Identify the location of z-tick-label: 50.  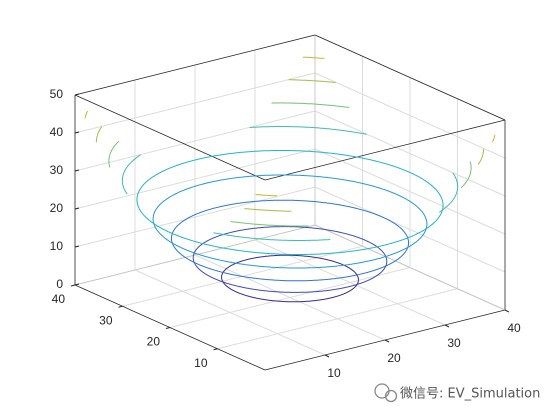
(57, 94).